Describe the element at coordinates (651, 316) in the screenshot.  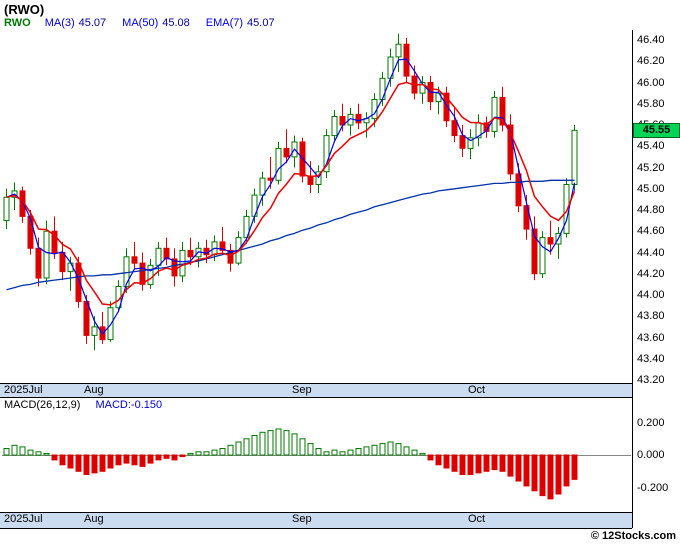
I see `price-tick-label: 43.80` at that location.